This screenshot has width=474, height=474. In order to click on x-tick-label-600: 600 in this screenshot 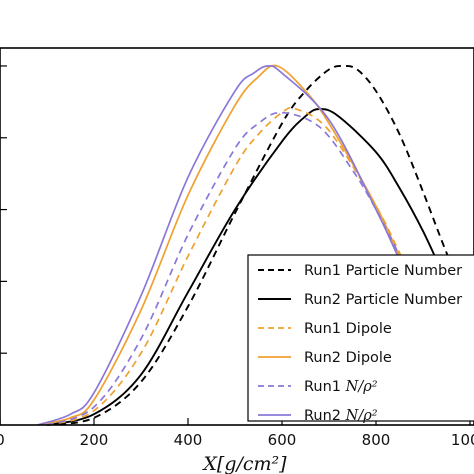, I will do `click(282, 440)`.